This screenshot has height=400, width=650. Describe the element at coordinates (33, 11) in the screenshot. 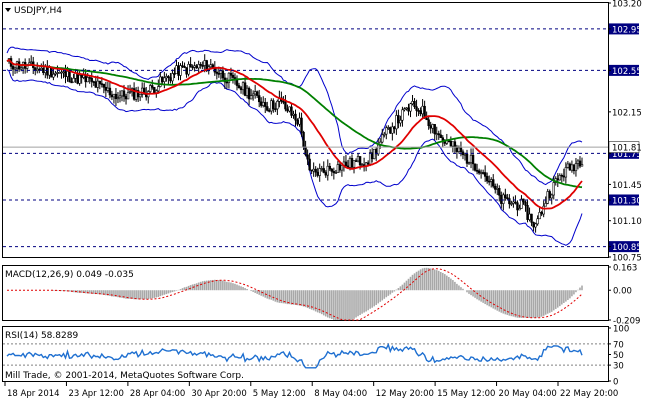

I see `symbol-title: USDJPY,H4` at that location.